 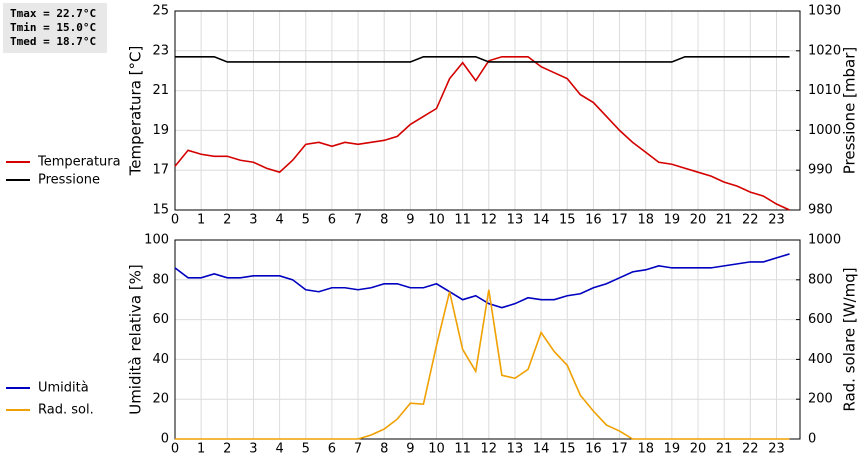 I want to click on y-axis-label: Umidità relativa [%], so click(x=136, y=339).